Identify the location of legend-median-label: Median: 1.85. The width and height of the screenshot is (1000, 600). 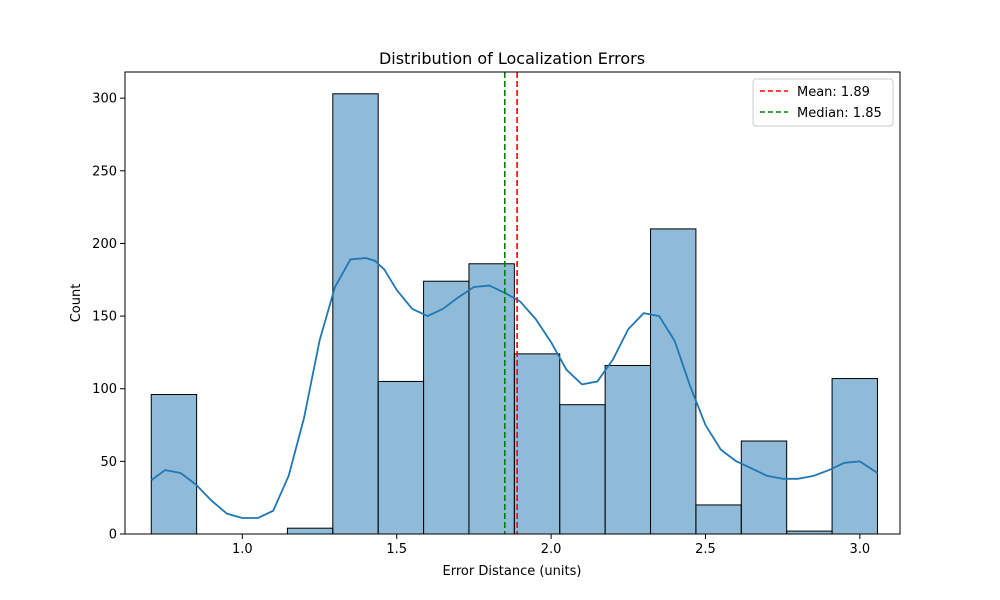
(839, 113).